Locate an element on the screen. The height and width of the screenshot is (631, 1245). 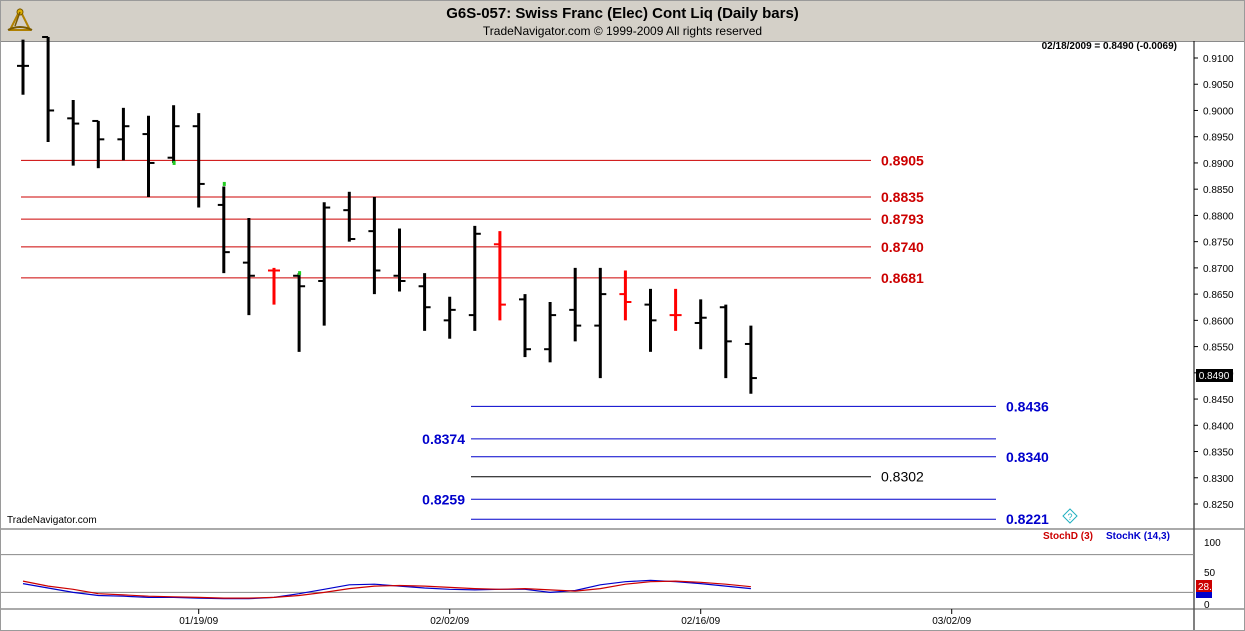
stoch-label-100: 100 is located at coordinates (1212, 543).